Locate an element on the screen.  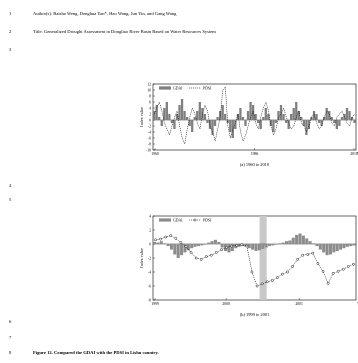
legend-label-gdai: GDAI is located at coordinates (178, 88).